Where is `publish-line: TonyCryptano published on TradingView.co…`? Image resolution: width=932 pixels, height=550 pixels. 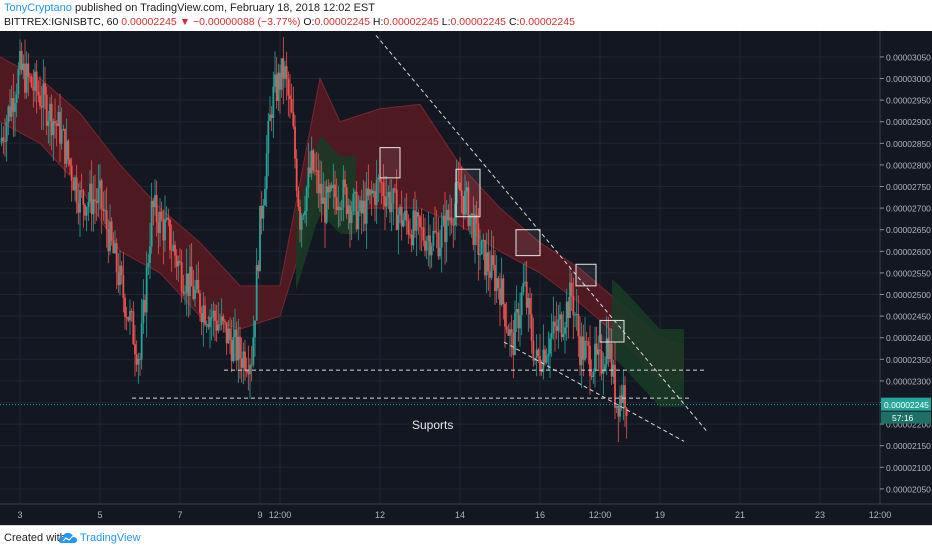 publish-line: TonyCryptano published on TradingView.co… is located at coordinates (189, 8).